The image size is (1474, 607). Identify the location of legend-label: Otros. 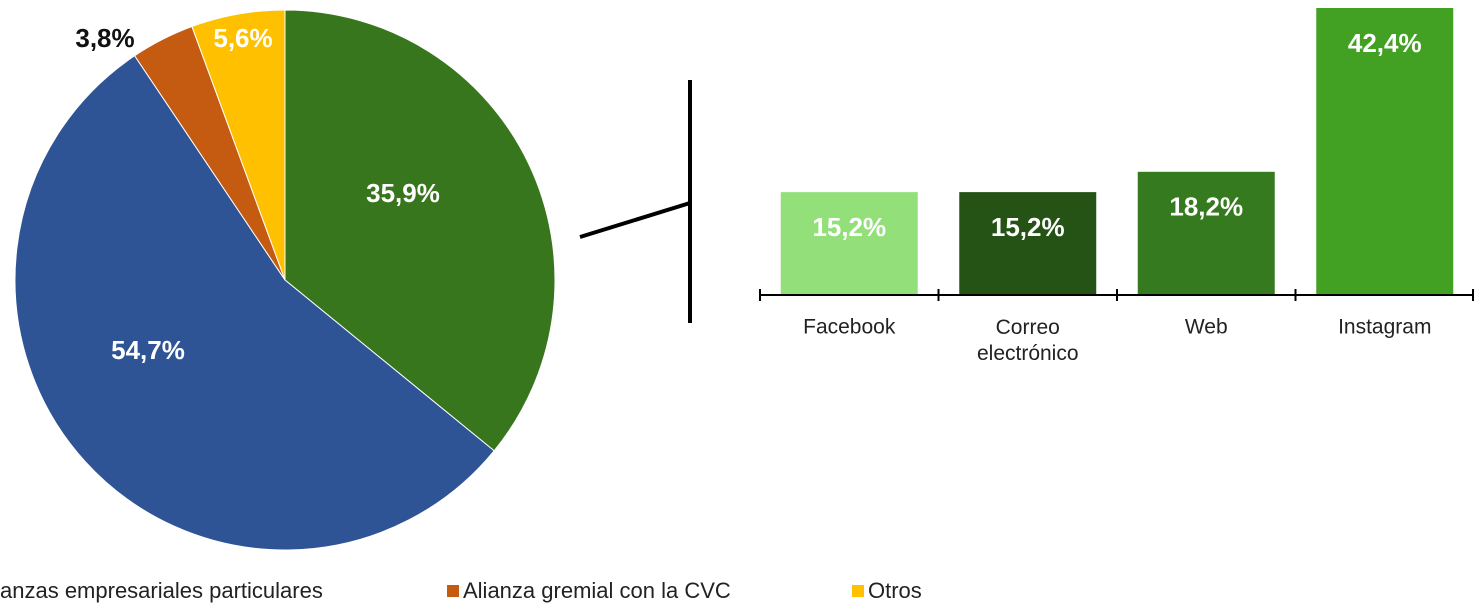
(895, 590).